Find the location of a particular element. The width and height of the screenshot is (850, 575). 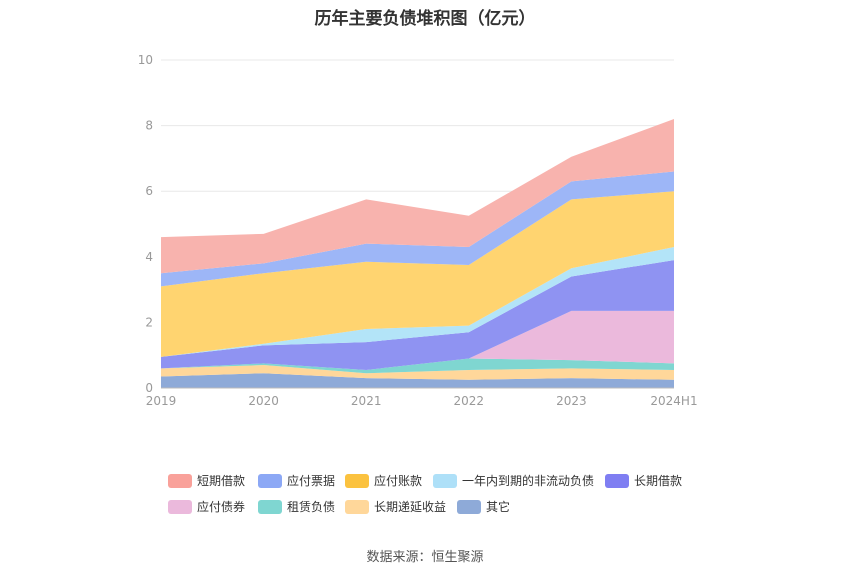

y-tick-label: 10 is located at coordinates (145, 60).